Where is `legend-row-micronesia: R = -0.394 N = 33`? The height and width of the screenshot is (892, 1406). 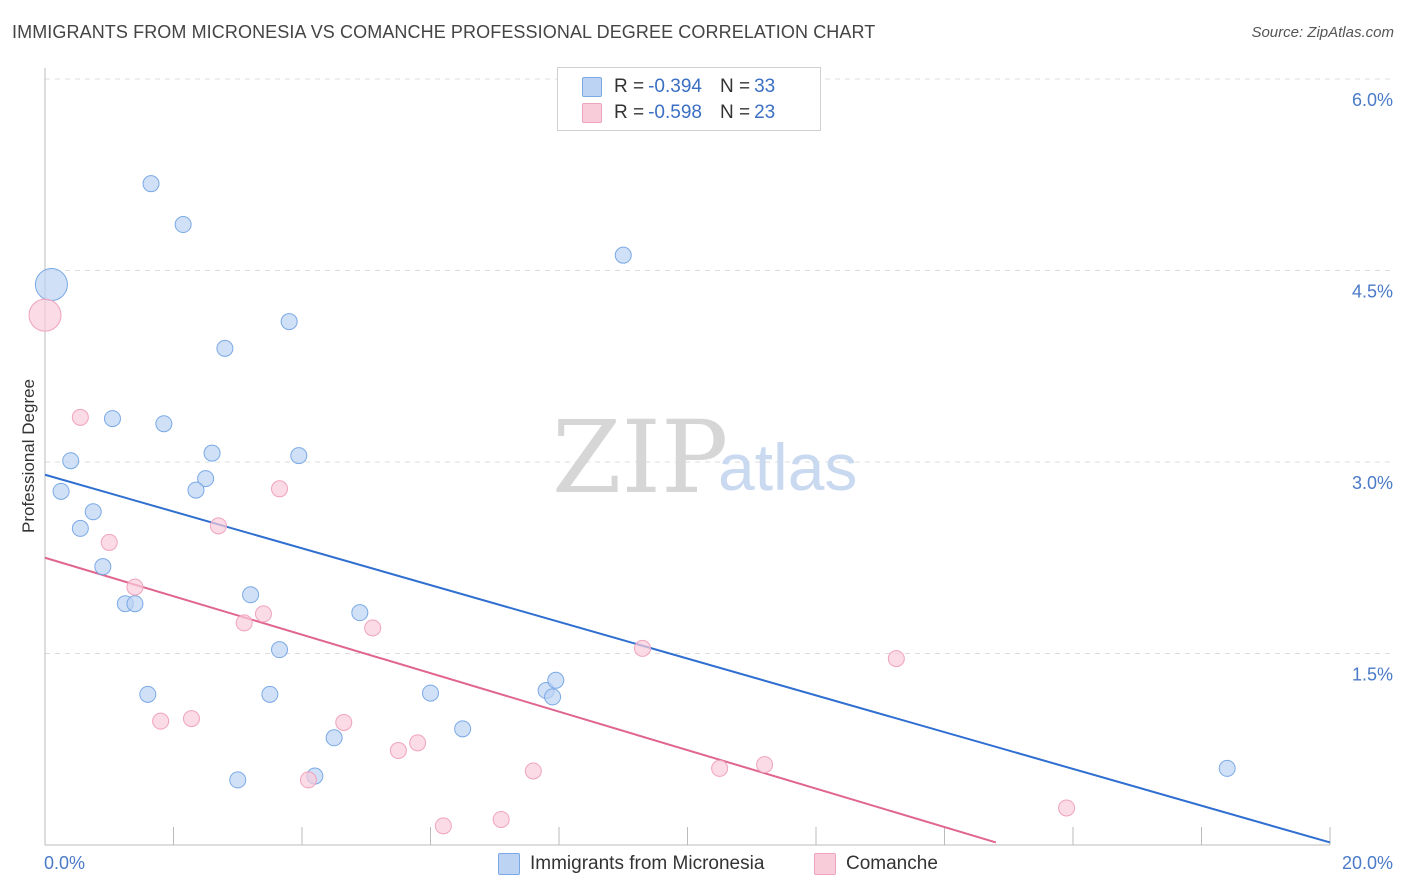 legend-row-micronesia: R = -0.394 N = 33 is located at coordinates (678, 87).